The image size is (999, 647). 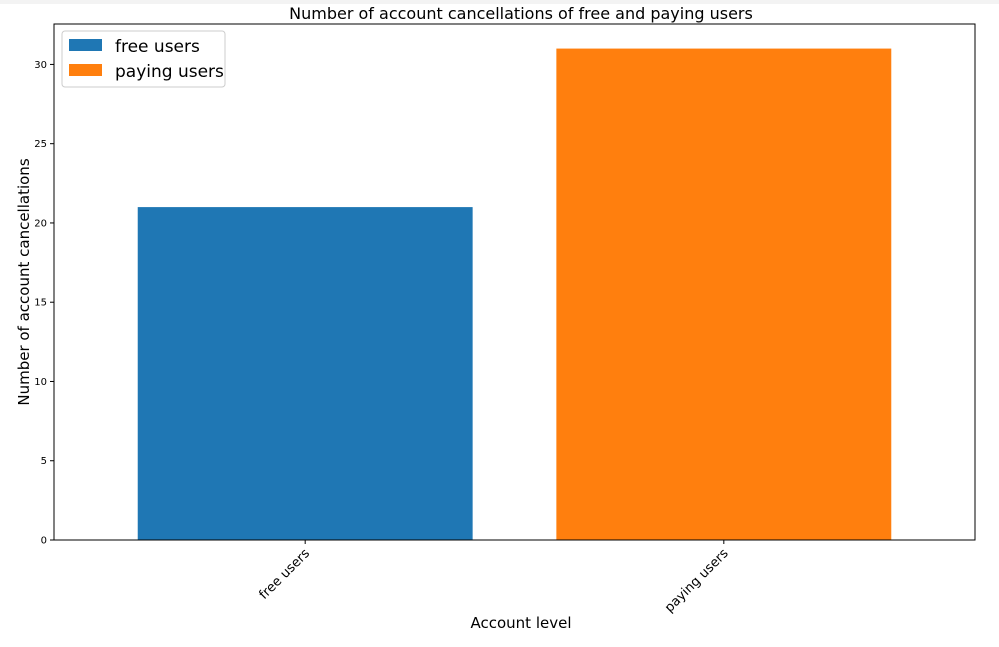 I want to click on y-tick-label: 15, so click(x=40, y=303).